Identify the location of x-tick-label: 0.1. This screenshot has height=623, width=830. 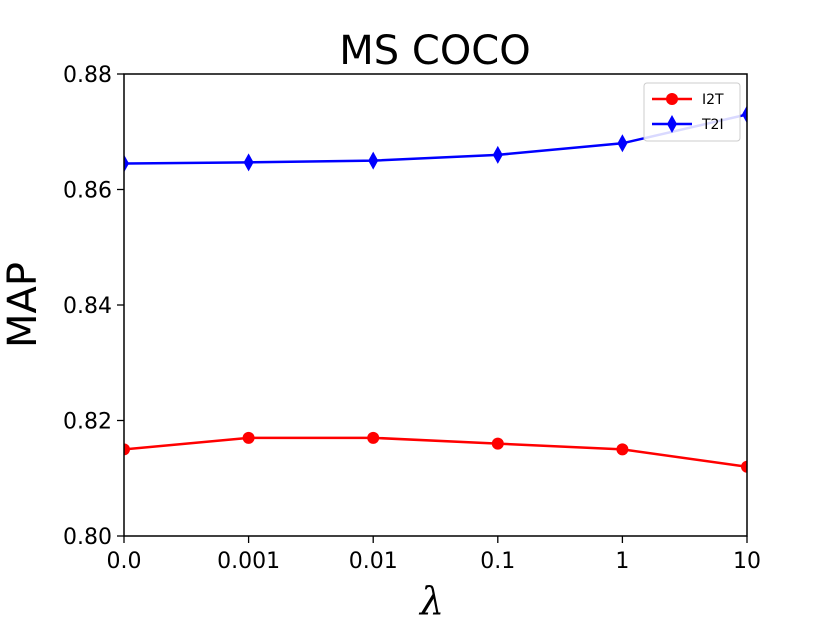
(497, 561).